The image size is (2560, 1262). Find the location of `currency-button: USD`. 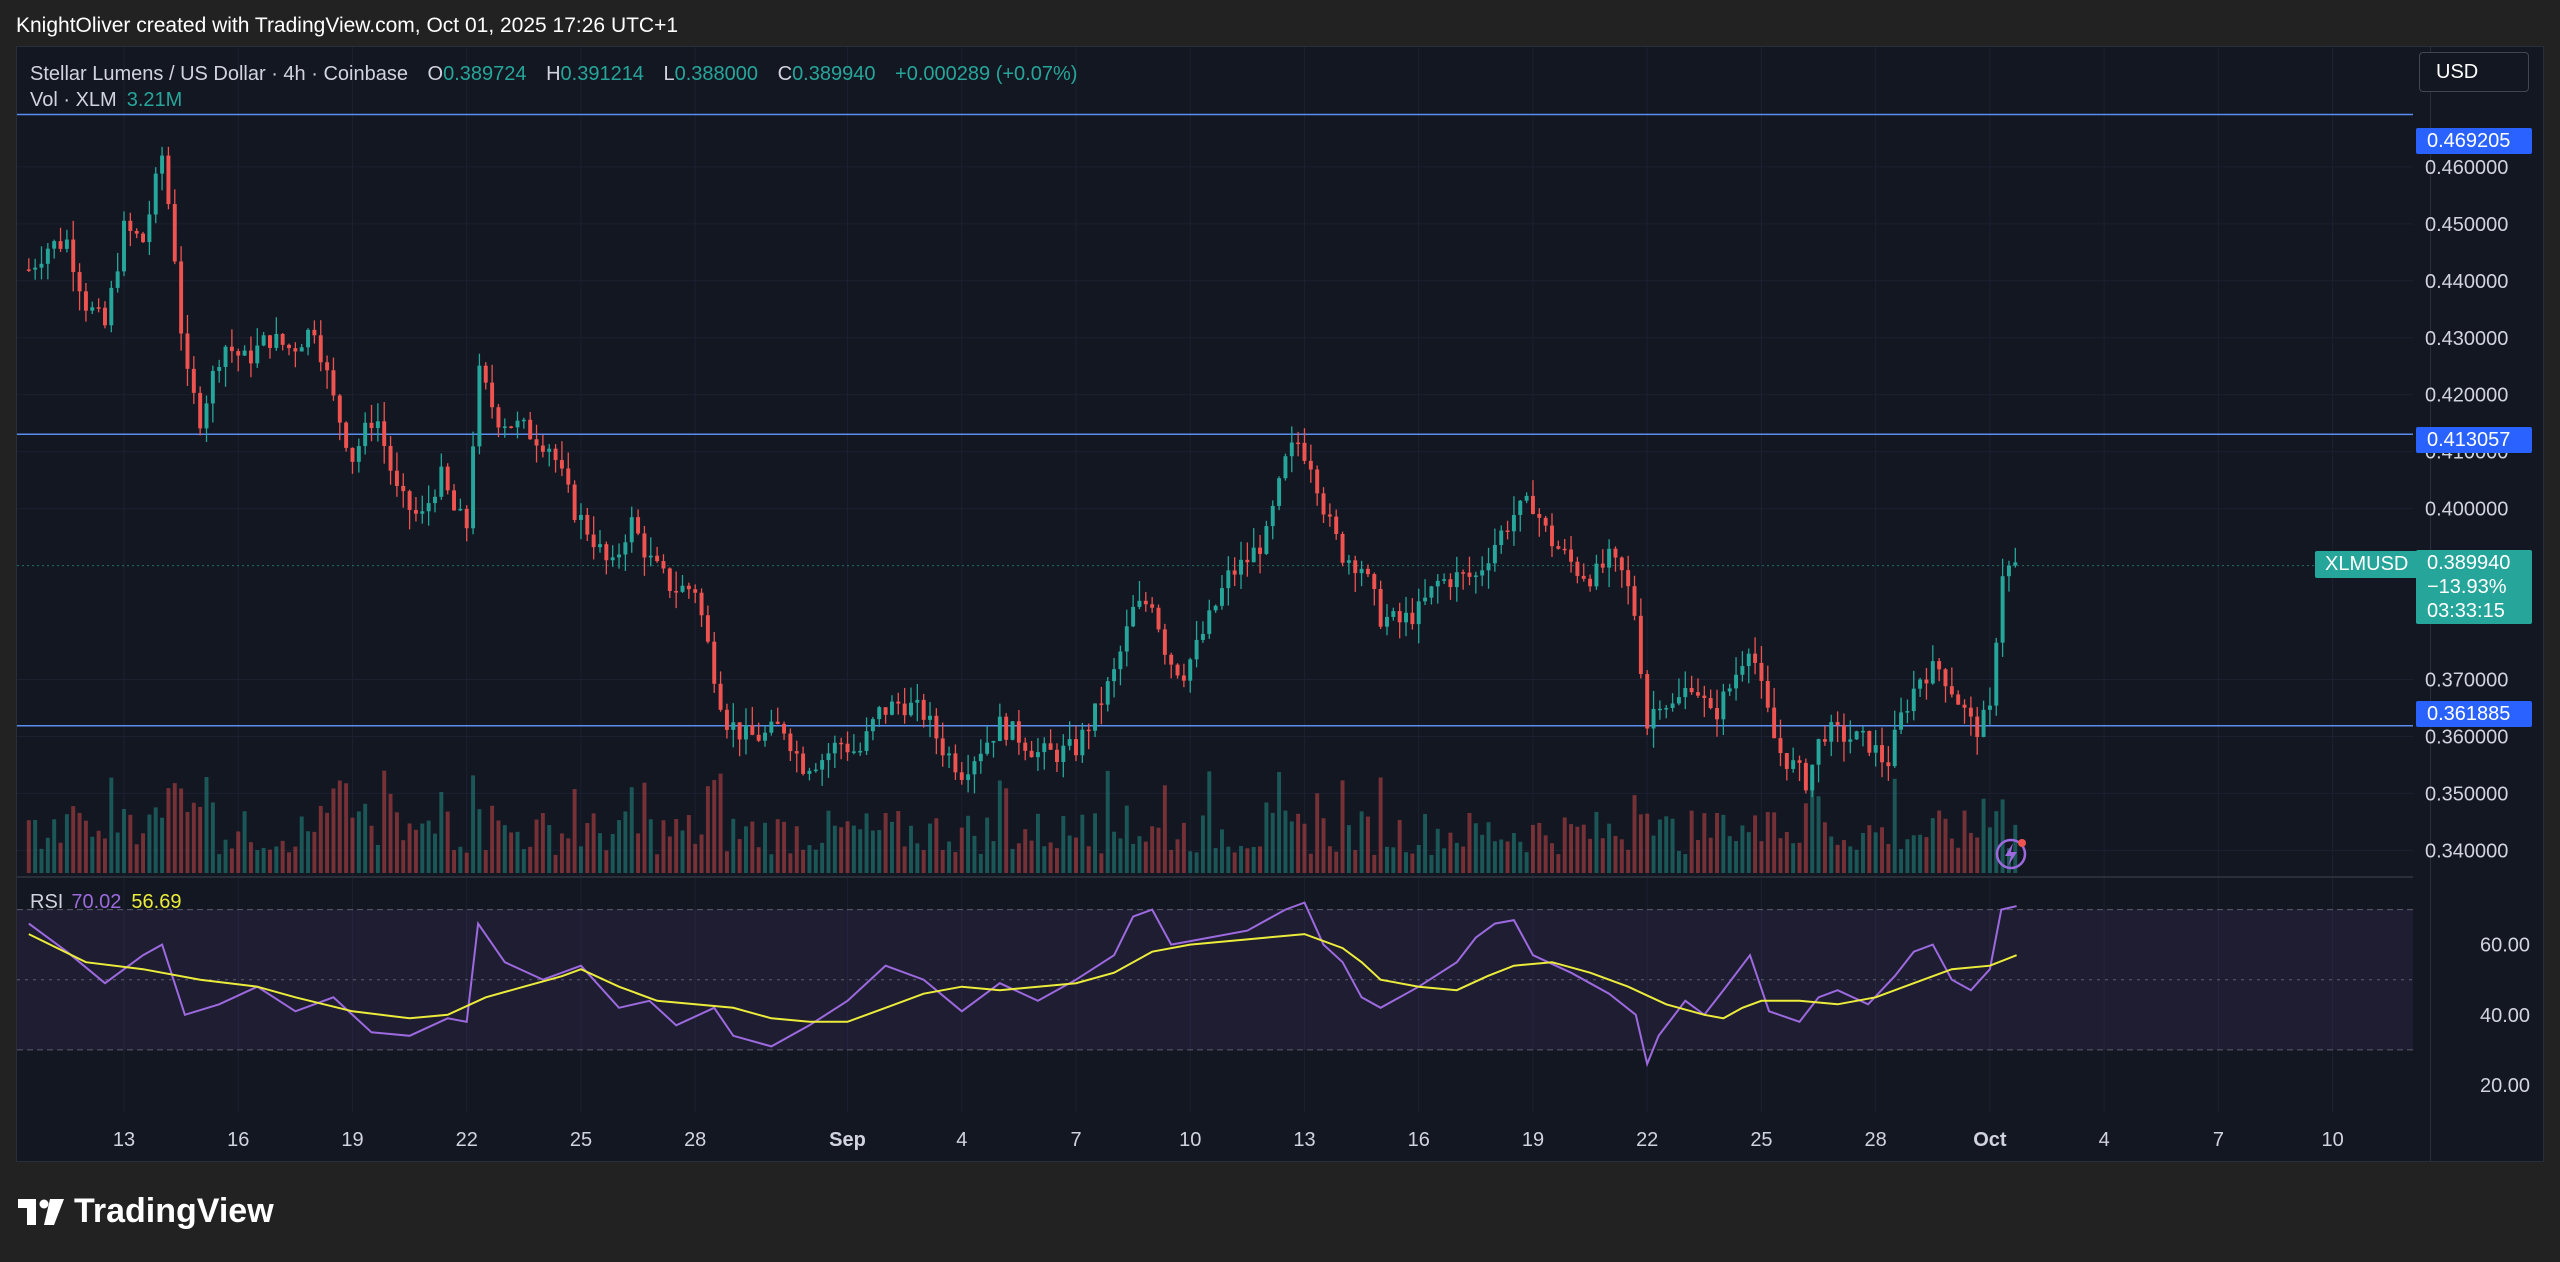

currency-button: USD is located at coordinates (2474, 72).